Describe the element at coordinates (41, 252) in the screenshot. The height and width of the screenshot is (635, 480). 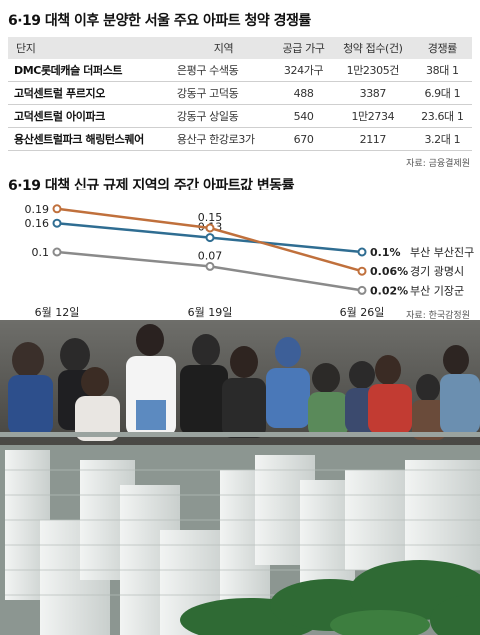
I see `data-label: 0.1` at that location.